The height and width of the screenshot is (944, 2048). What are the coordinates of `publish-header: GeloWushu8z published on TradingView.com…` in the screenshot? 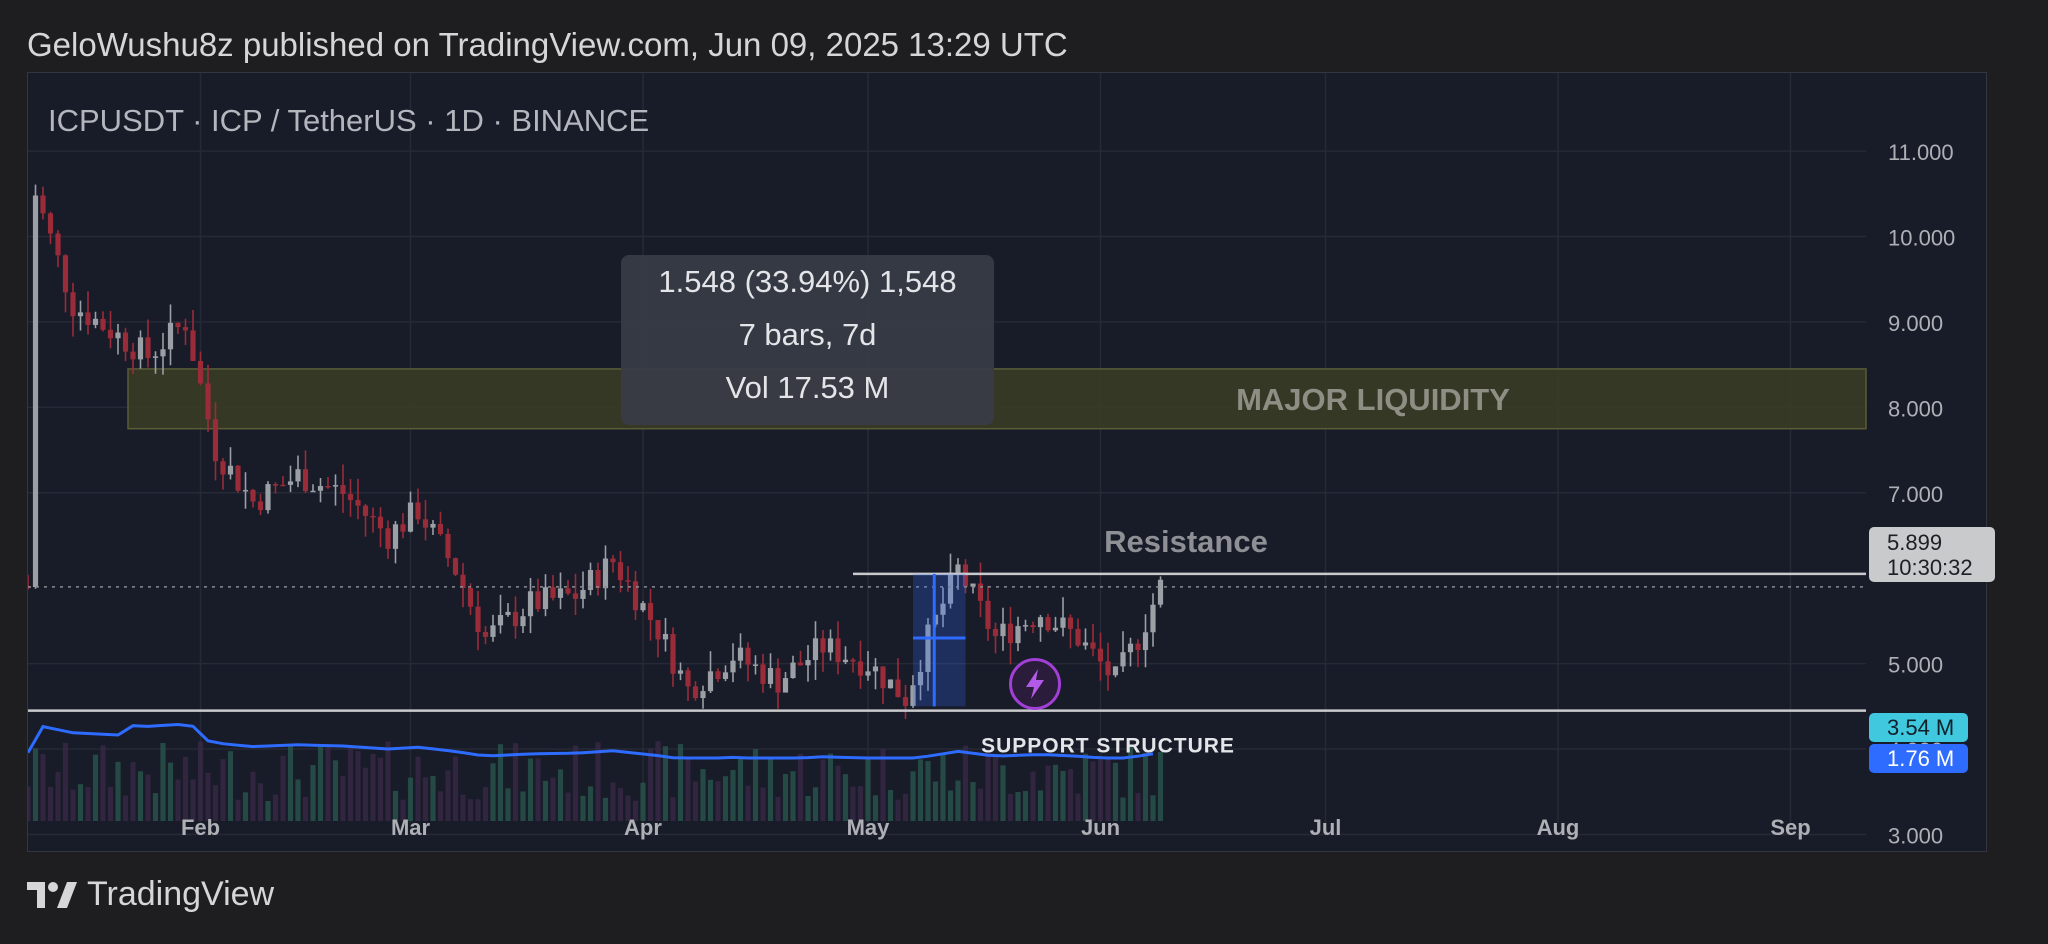 It's located at (547, 44).